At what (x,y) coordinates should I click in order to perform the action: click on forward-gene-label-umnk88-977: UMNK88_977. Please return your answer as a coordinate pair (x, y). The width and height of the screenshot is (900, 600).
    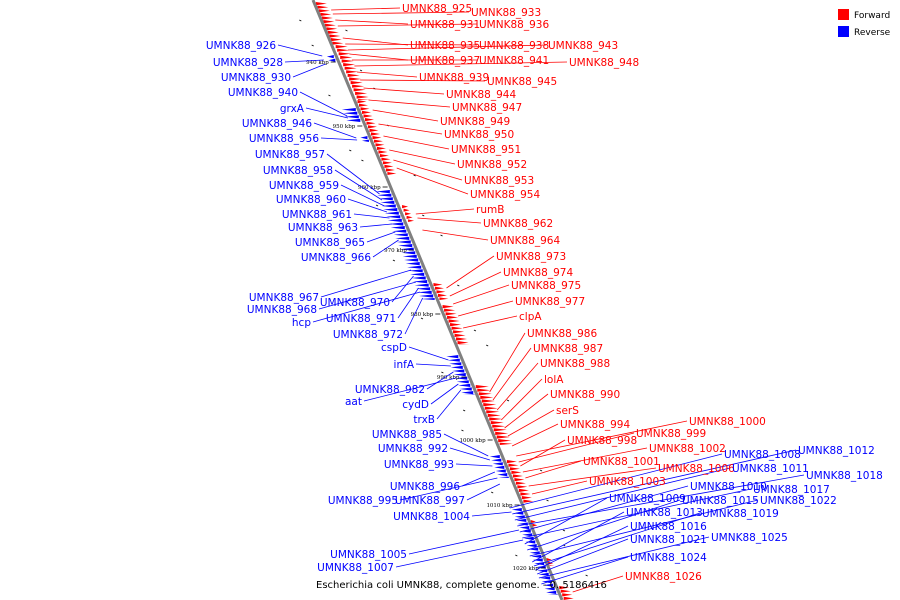
    Looking at the image, I should click on (550, 302).